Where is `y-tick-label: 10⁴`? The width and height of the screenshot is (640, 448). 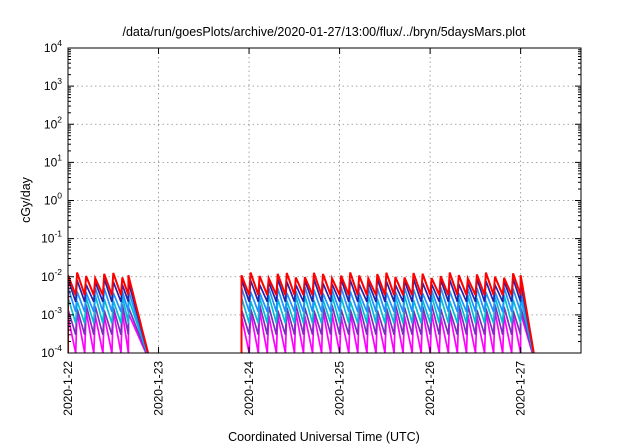 y-tick-label: 10⁴ is located at coordinates (53, 46).